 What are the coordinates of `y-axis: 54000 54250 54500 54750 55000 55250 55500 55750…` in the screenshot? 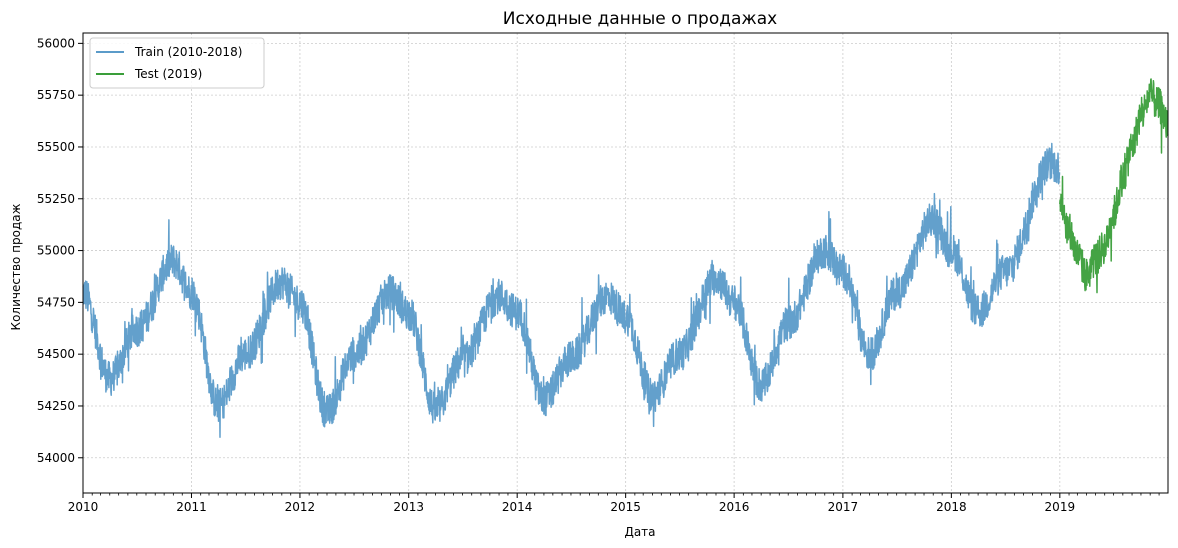 It's located at (60, 250).